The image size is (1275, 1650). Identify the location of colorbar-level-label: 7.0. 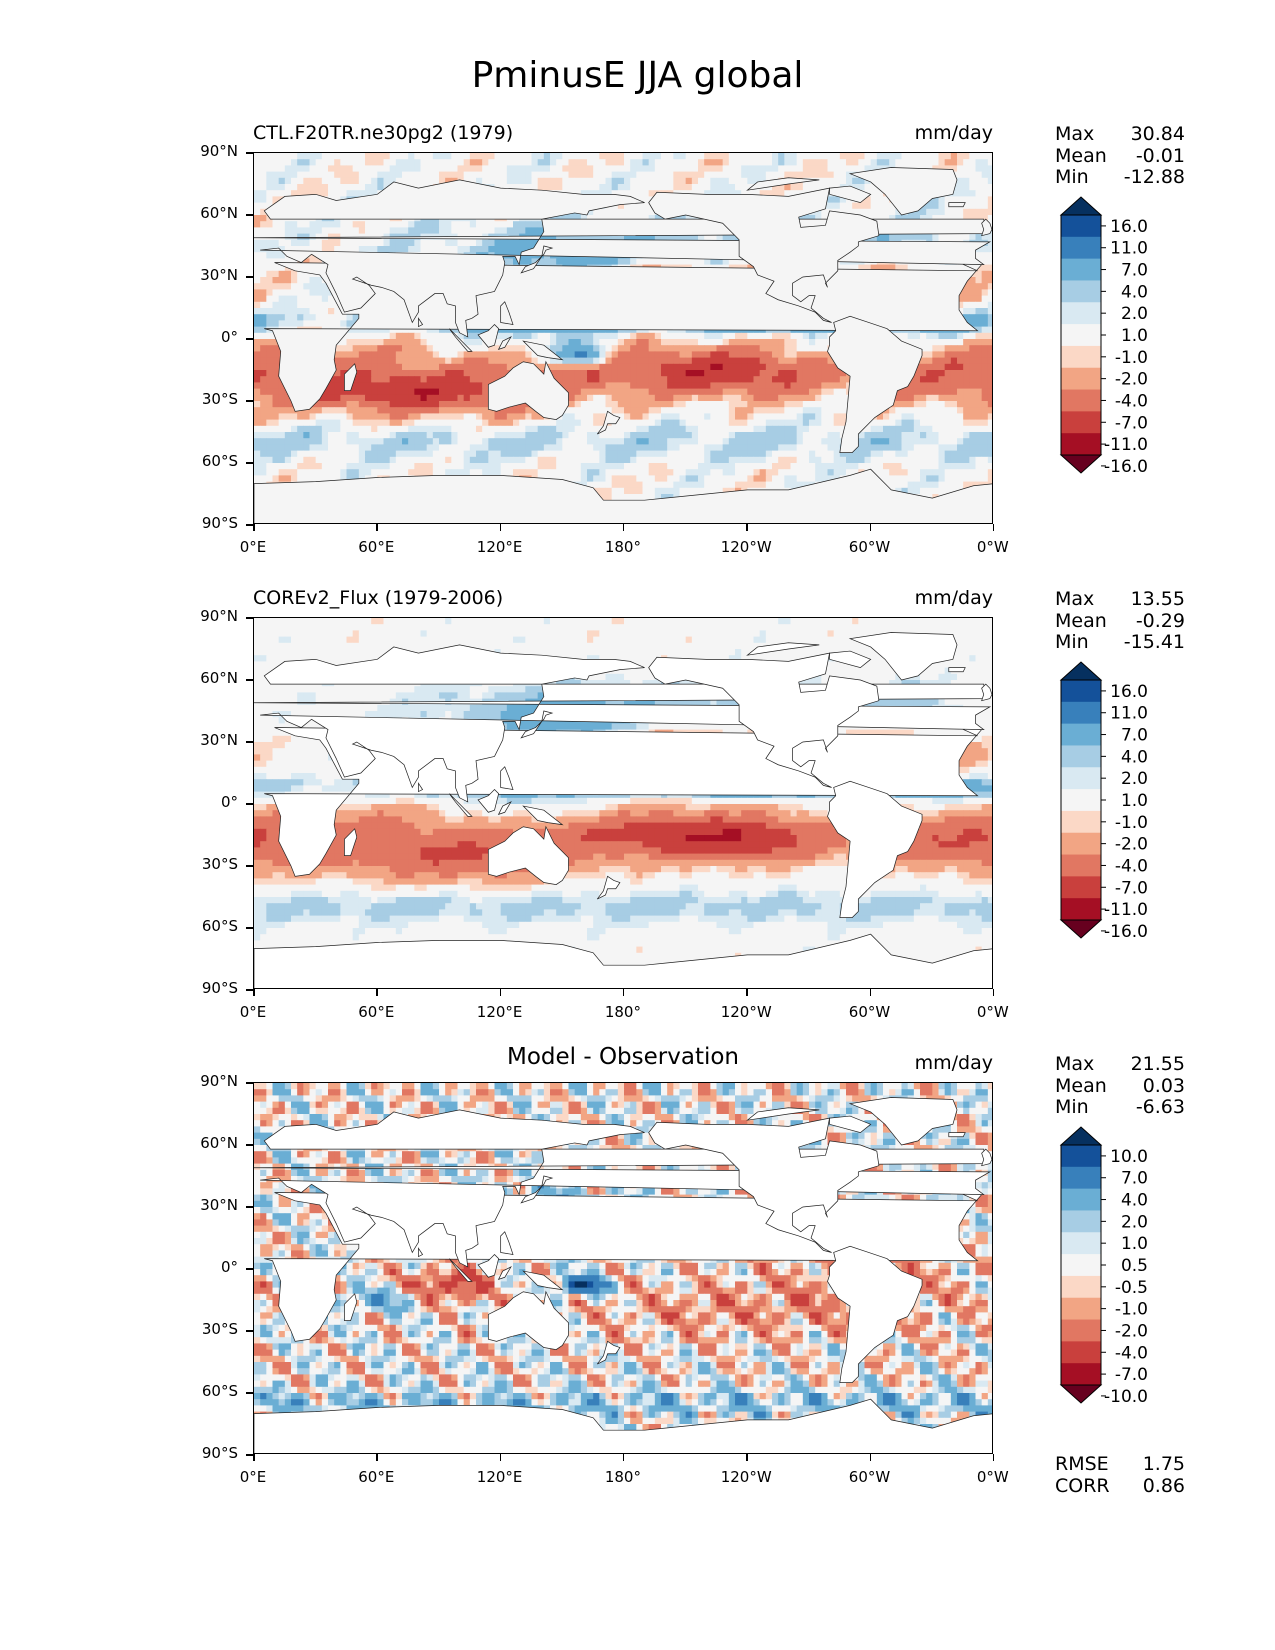
(1134, 1179).